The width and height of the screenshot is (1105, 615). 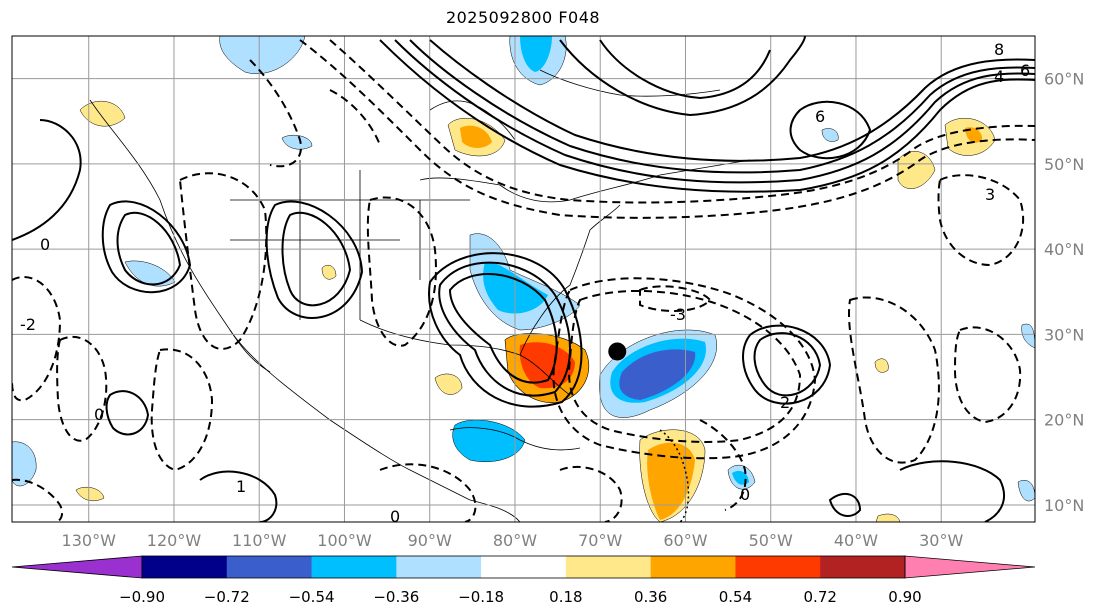 I want to click on lon-tick-label: 80°W, so click(x=515, y=540).